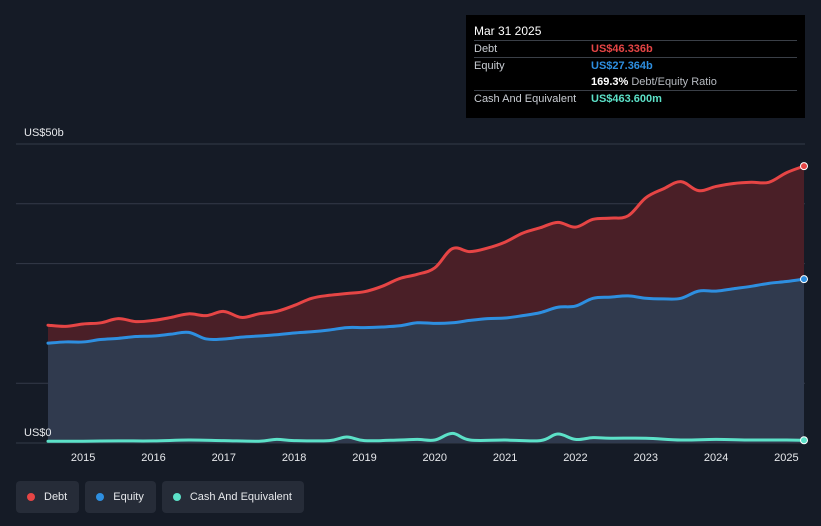 The height and width of the screenshot is (526, 821). I want to click on line-cash, so click(426, 437).